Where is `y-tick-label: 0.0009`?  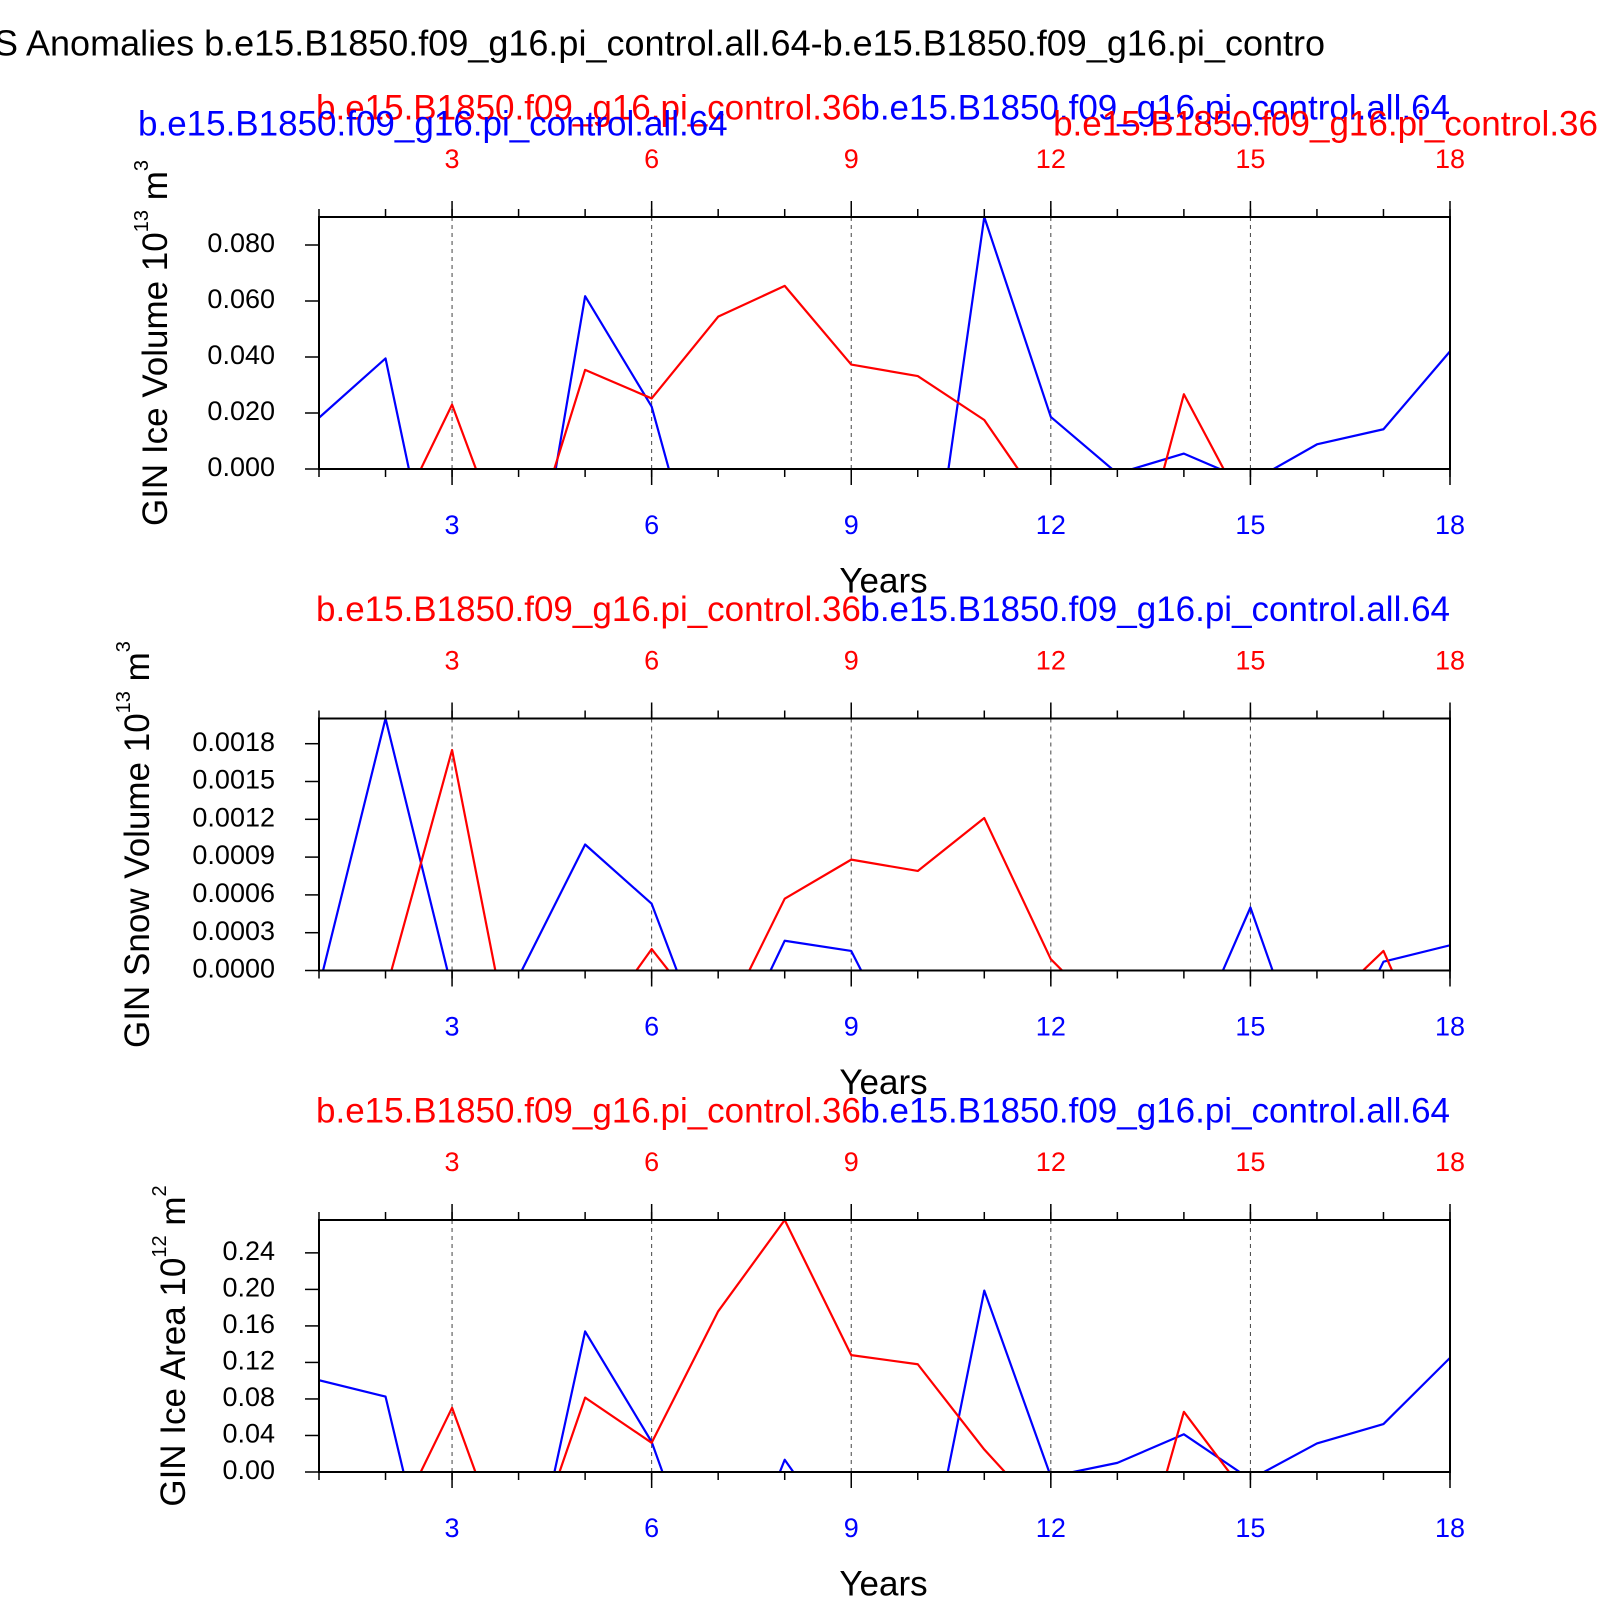
y-tick-label: 0.0009 is located at coordinates (233, 855).